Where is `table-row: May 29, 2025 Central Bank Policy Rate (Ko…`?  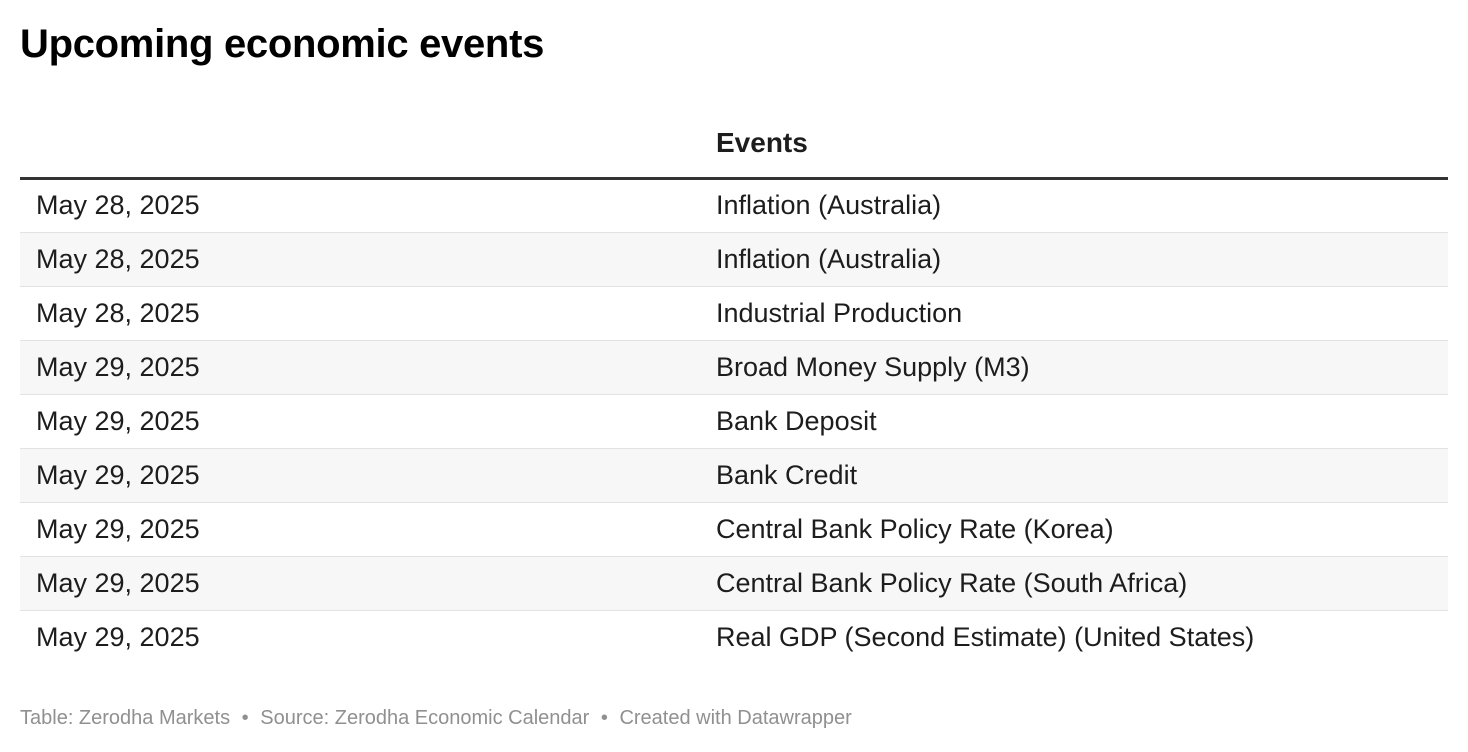 table-row: May 29, 2025 Central Bank Policy Rate (Ko… is located at coordinates (734, 529).